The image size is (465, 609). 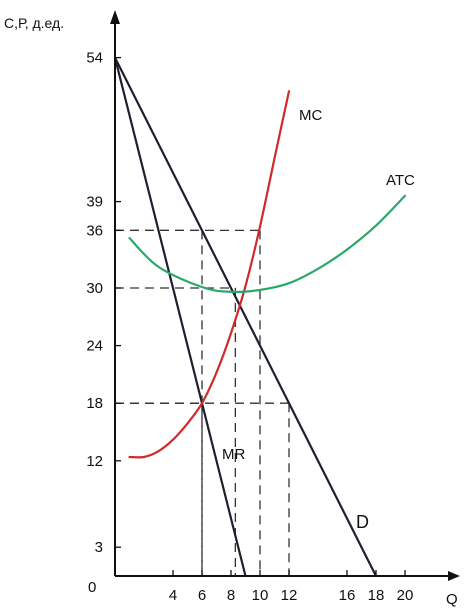 I want to click on x-axis-arrow, so click(x=454, y=576).